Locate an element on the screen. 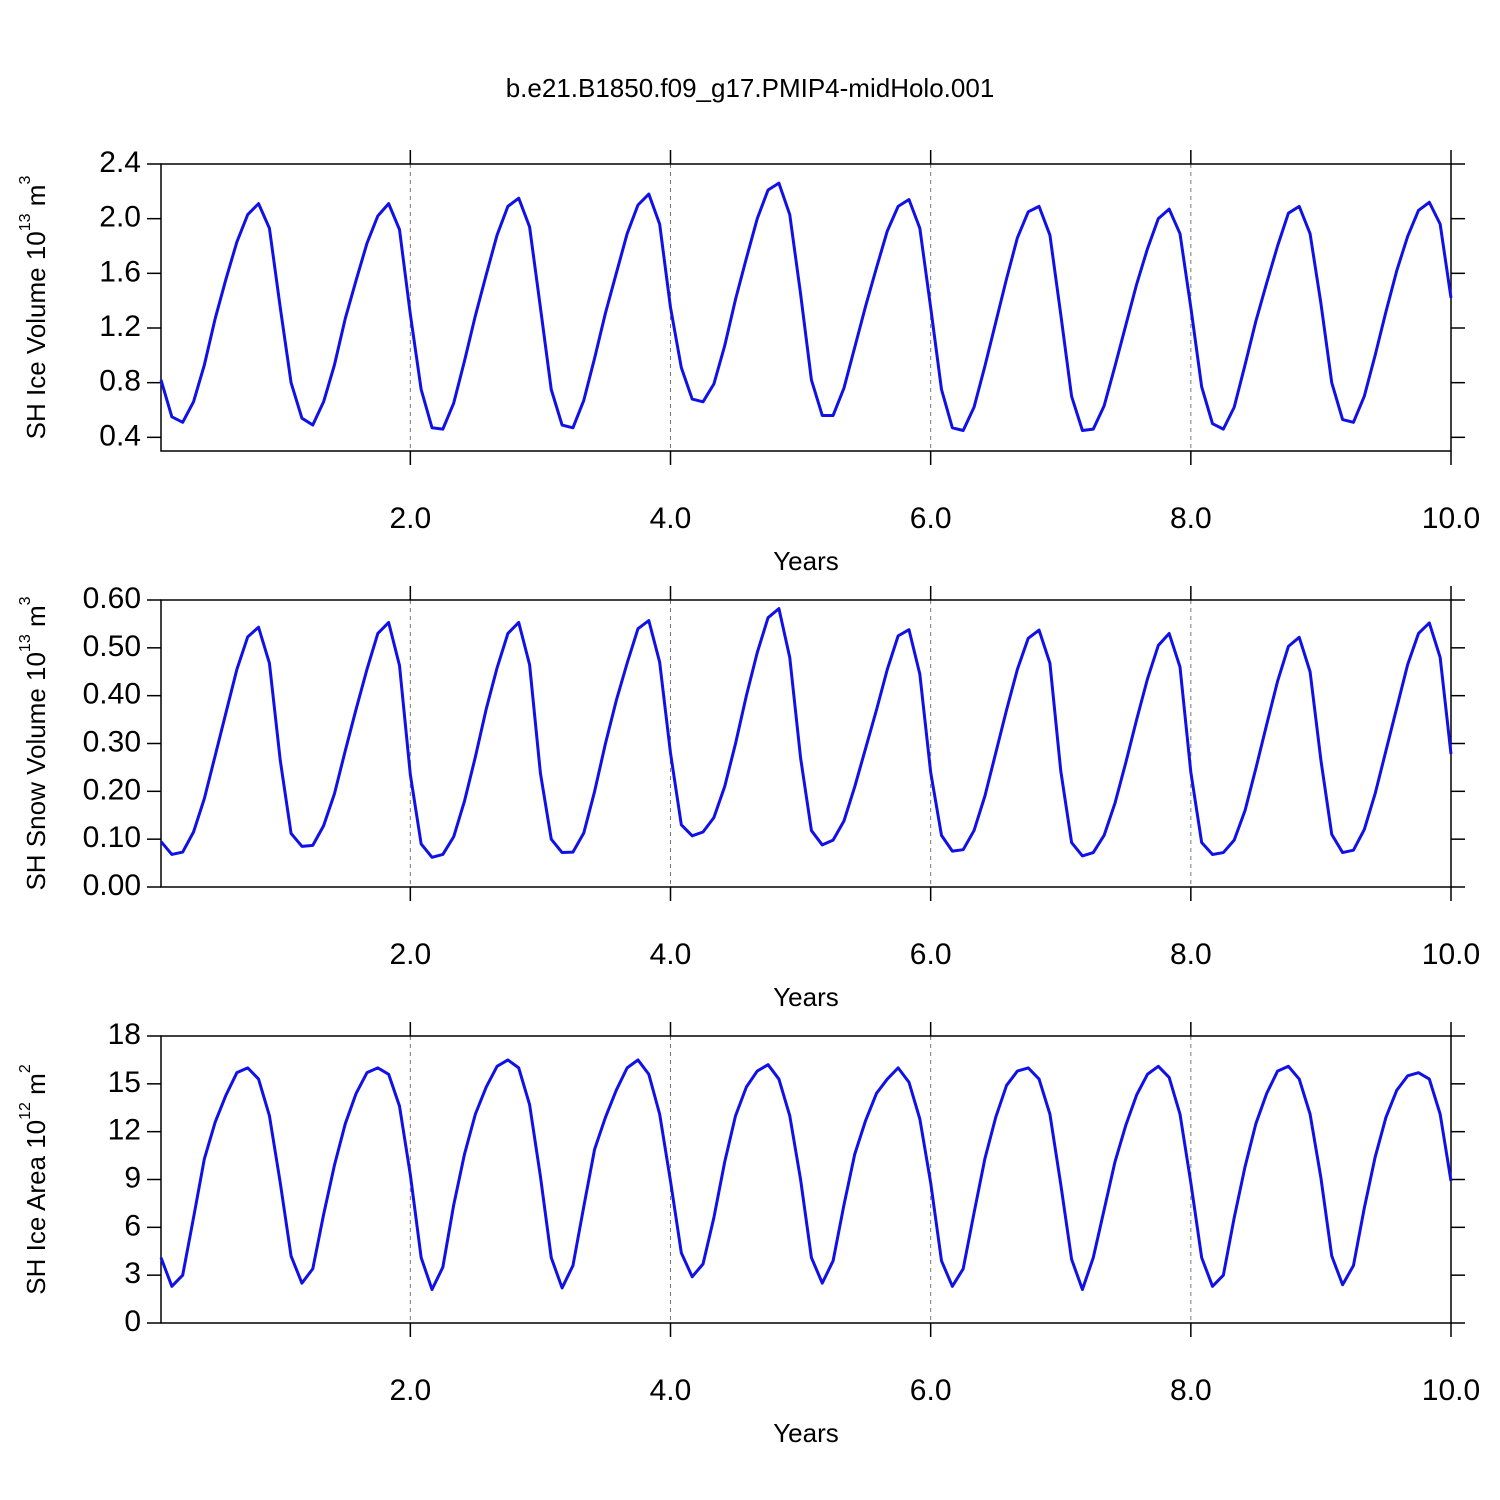 The image size is (1500, 1500). y-tick-label: 18 is located at coordinates (124, 1034).